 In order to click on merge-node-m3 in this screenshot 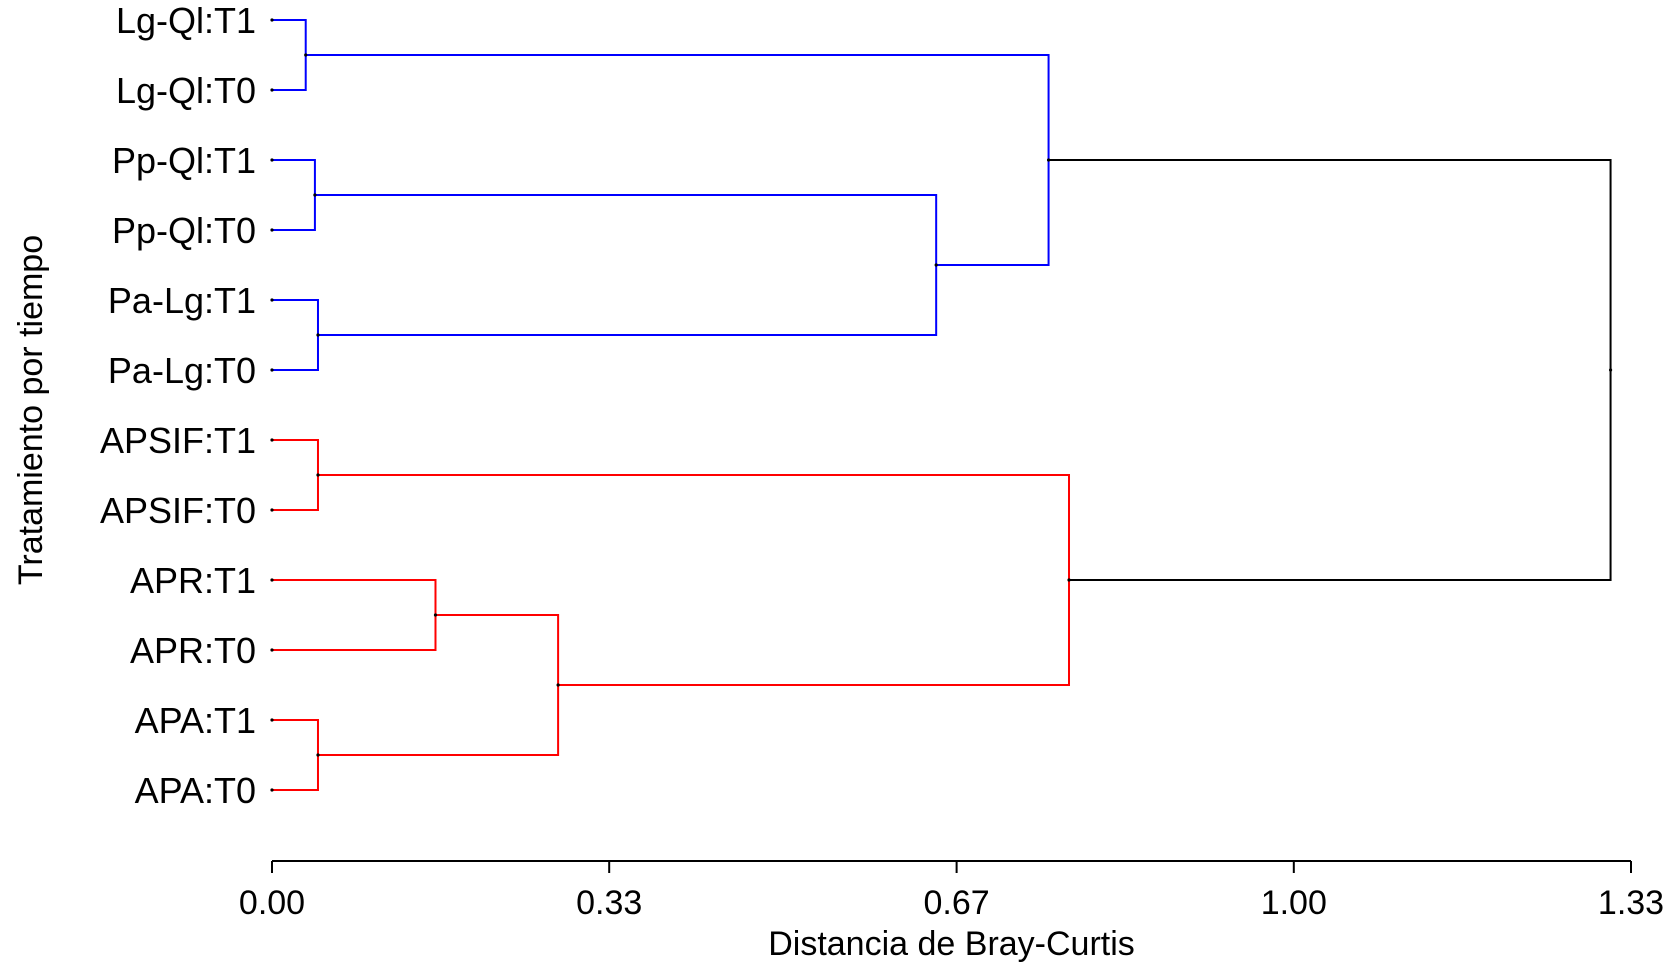, I will do `click(318, 335)`.